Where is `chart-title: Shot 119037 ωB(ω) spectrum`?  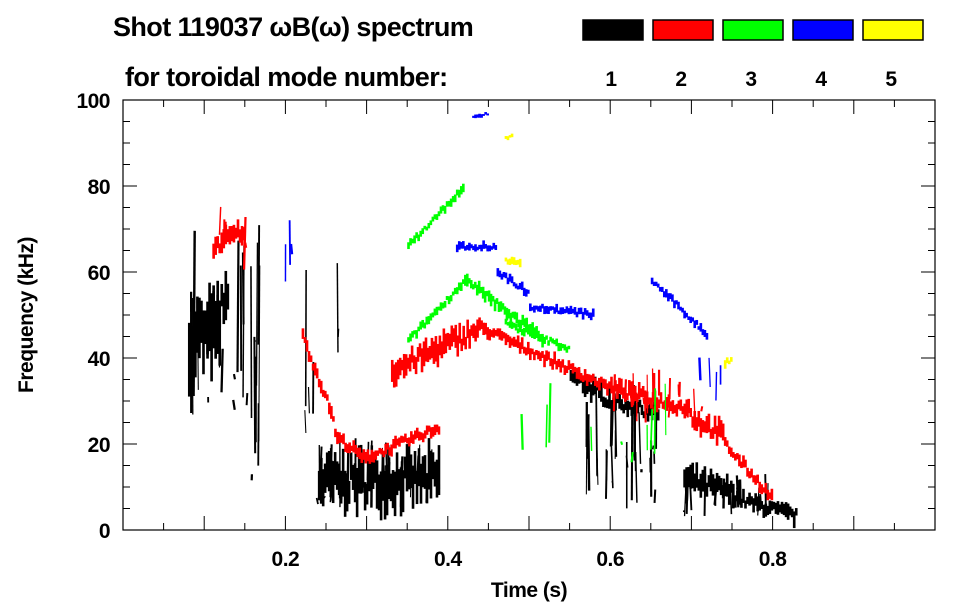 chart-title: Shot 119037 ωB(ω) spectrum is located at coordinates (293, 27).